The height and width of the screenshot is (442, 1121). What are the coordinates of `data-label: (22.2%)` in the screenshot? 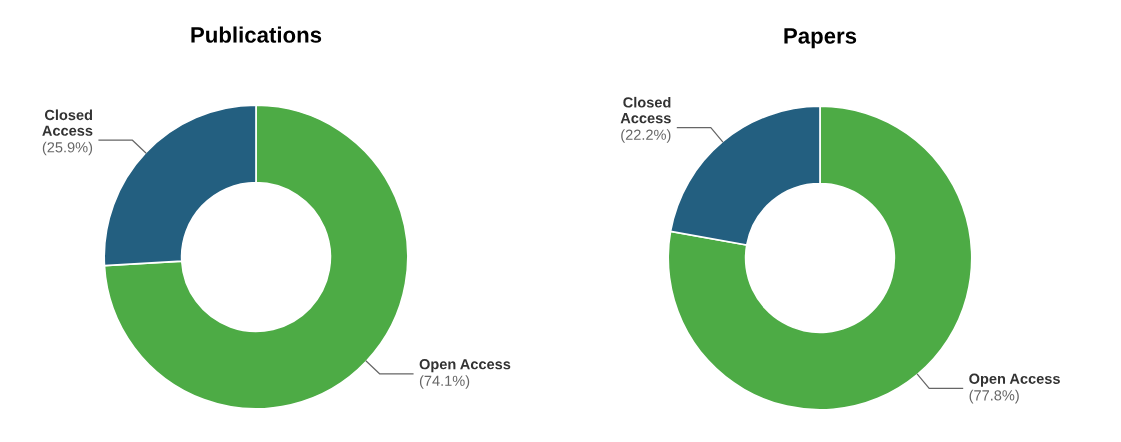 It's located at (646, 136).